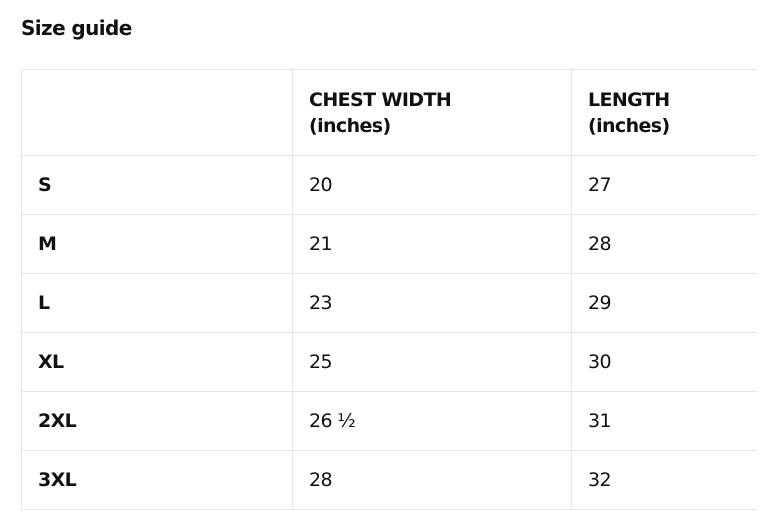 The width and height of the screenshot is (776, 529). Describe the element at coordinates (432, 112) in the screenshot. I see `header-chest-width: CHEST WIDTH (inches)` at that location.